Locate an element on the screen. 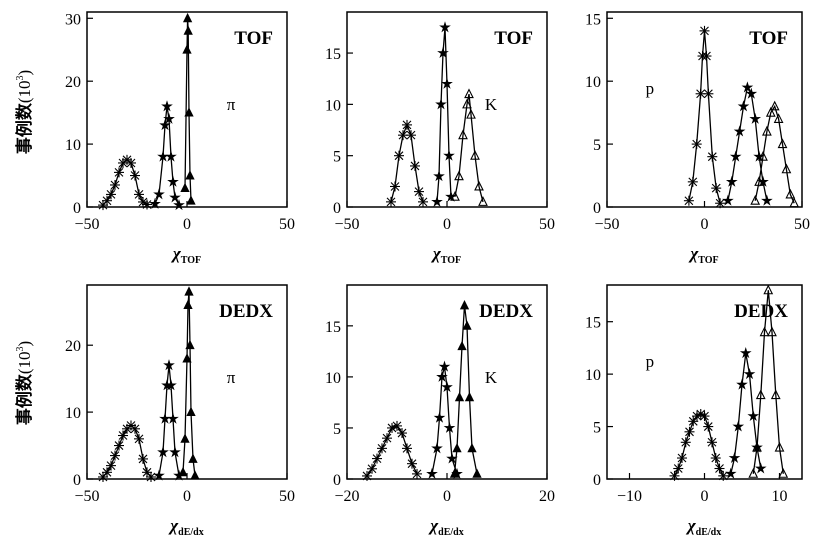 The image size is (817, 542). x-tick-label: −20 is located at coordinates (346, 496).